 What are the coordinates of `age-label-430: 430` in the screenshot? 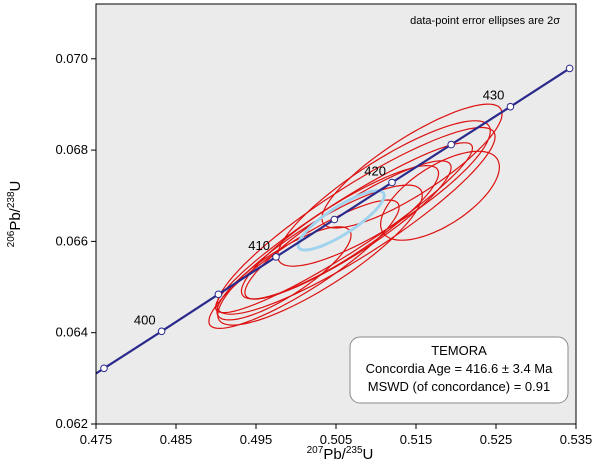 It's located at (494, 95).